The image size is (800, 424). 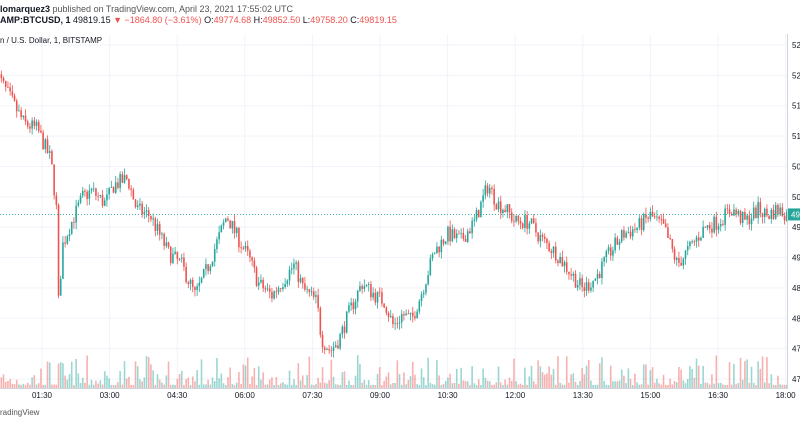 What do you see at coordinates (796, 349) in the screenshot?
I see `y-tick-label: 47` at bounding box center [796, 349].